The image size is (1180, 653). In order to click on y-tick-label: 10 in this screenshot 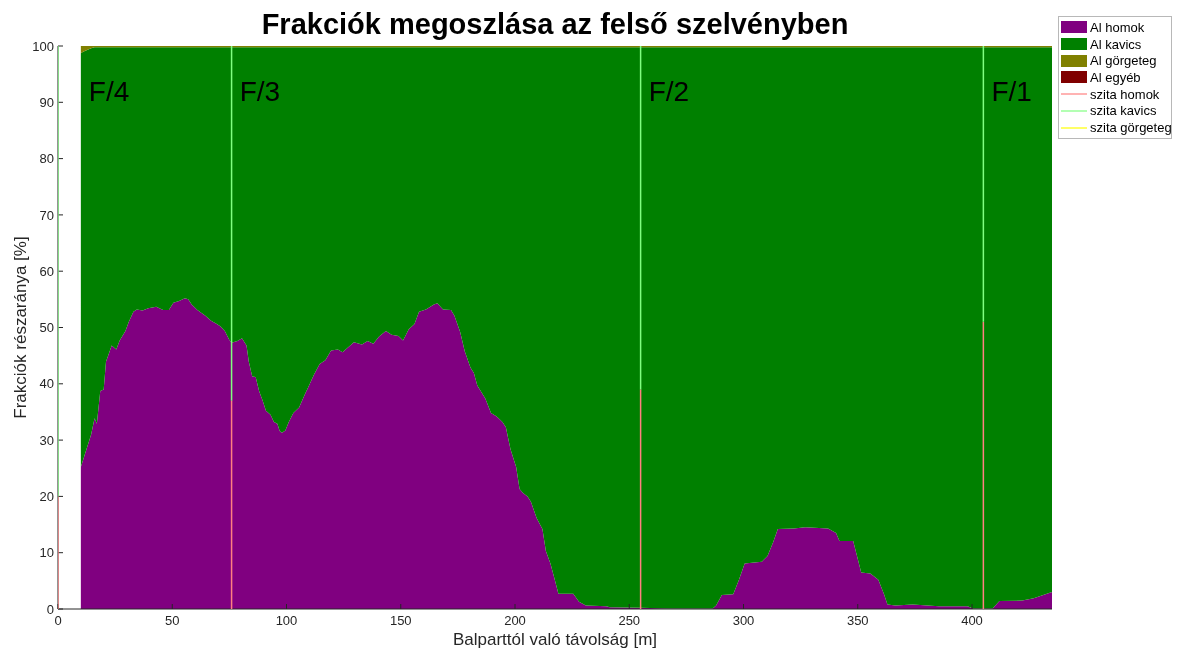, I will do `click(46, 553)`.